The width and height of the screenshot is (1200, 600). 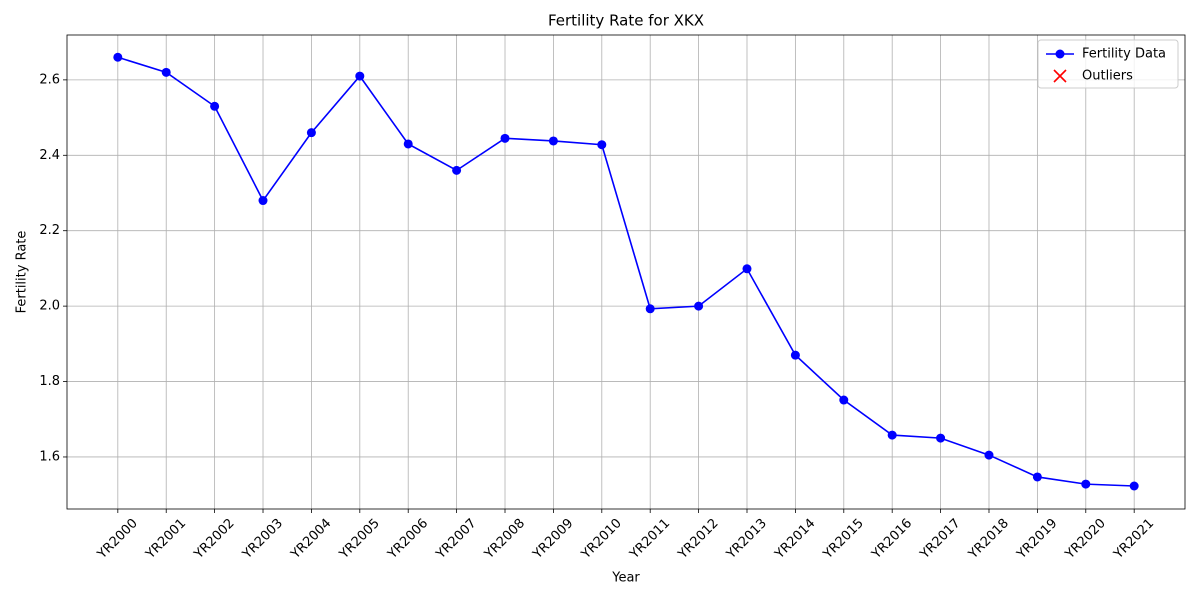 What do you see at coordinates (117, 539) in the screenshot?
I see `x-tick-label: YR2000` at bounding box center [117, 539].